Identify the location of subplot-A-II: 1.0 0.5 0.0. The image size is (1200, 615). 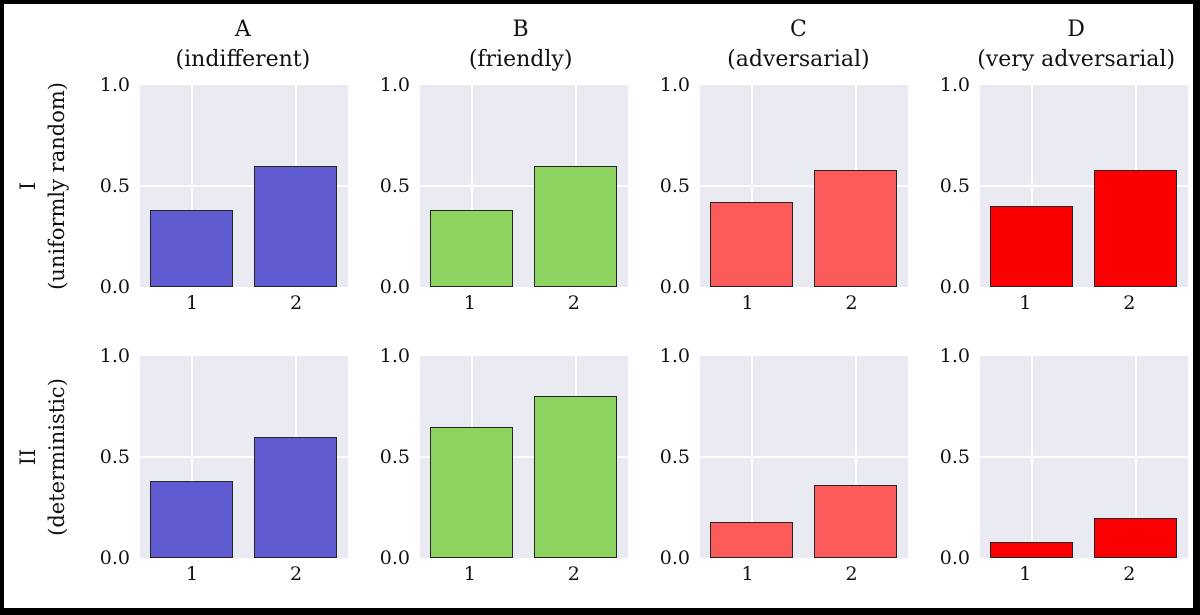
(215, 457).